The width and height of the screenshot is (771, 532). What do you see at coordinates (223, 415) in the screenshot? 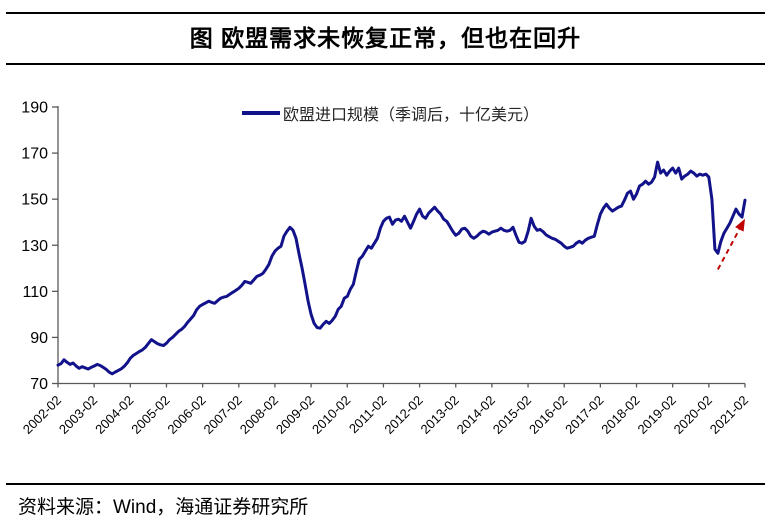
I see `x-tick-label: 2007-02` at bounding box center [223, 415].